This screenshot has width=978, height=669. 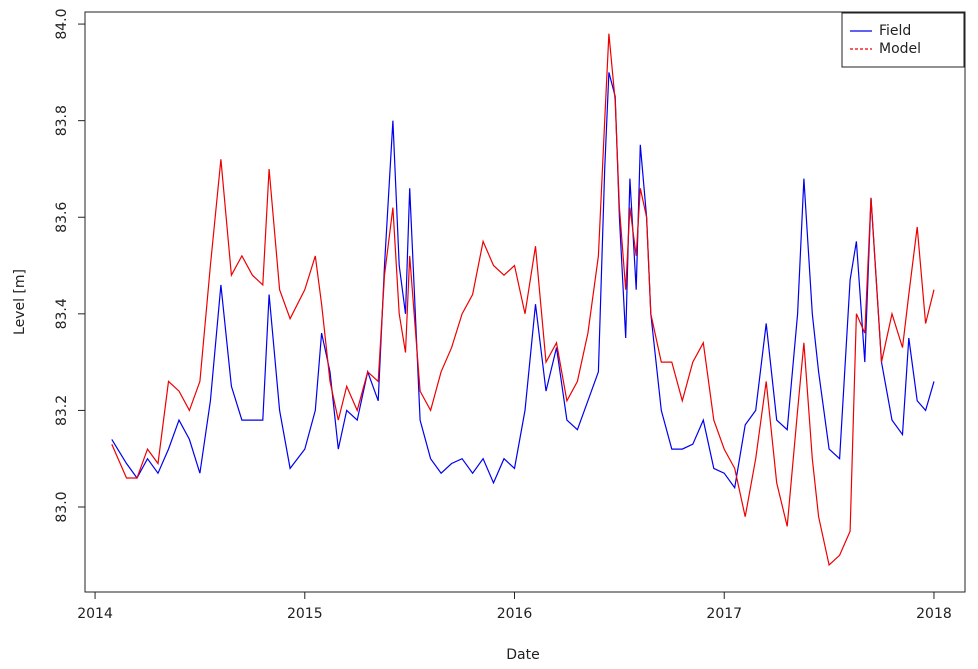 I want to click on x-tick-label: 2015, so click(x=305, y=614).